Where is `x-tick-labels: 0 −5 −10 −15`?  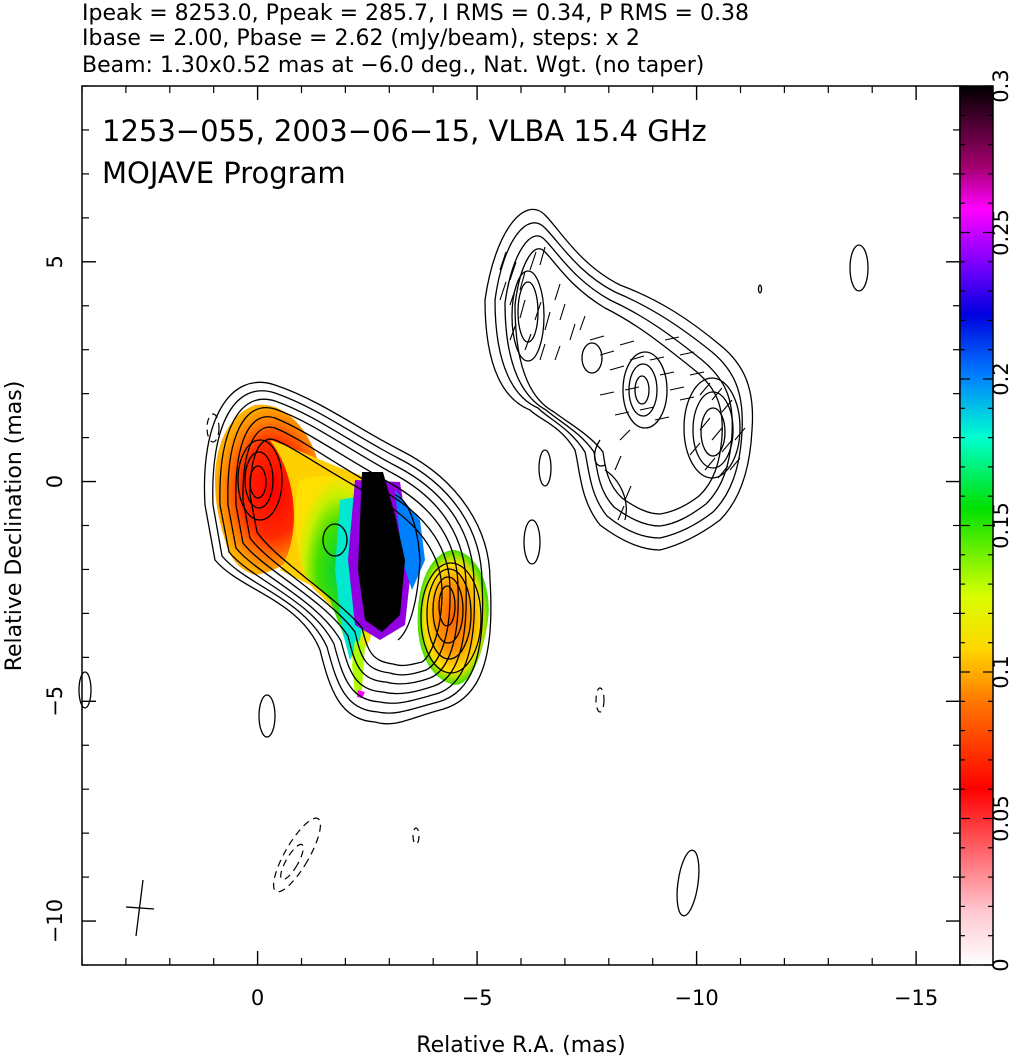 x-tick-labels: 0 −5 −10 −15 is located at coordinates (594, 998).